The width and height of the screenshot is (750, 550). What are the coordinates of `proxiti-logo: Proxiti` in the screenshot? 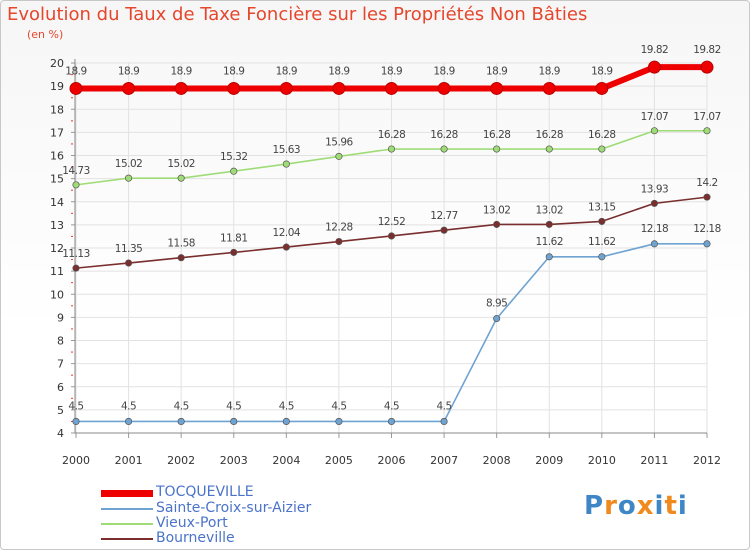 It's located at (636, 506).